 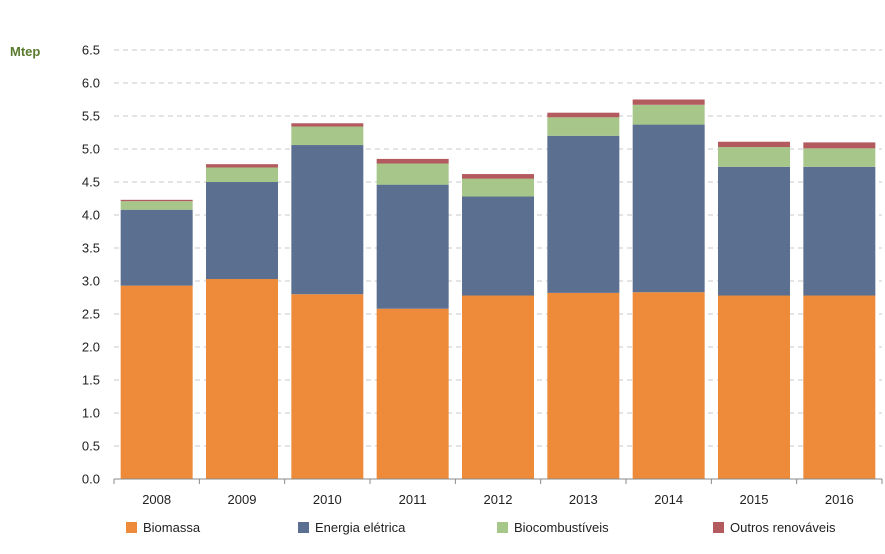 I want to click on x-tick-label: 2010, so click(x=327, y=499).